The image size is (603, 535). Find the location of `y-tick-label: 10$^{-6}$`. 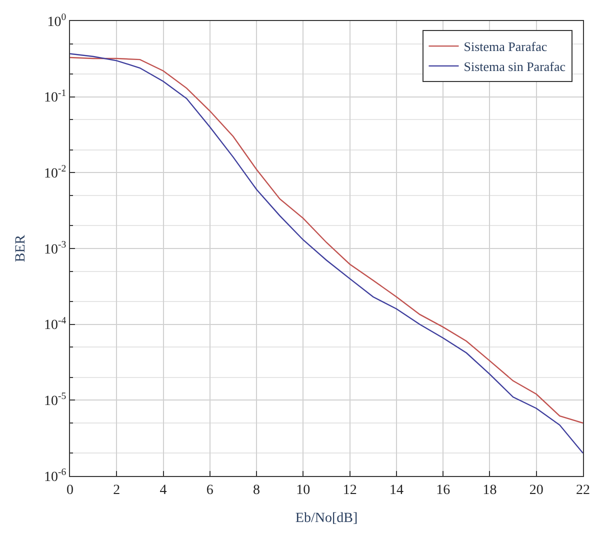

y-tick-label: 10$^{-6}$ is located at coordinates (55, 476).